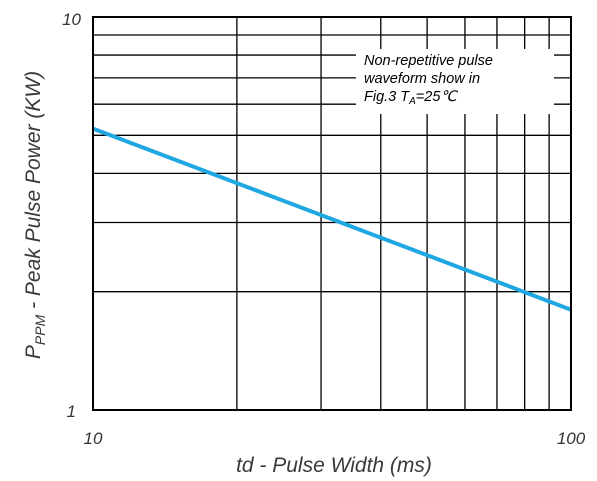 The width and height of the screenshot is (597, 481). I want to click on y-tick-label-1: 1, so click(71, 411).